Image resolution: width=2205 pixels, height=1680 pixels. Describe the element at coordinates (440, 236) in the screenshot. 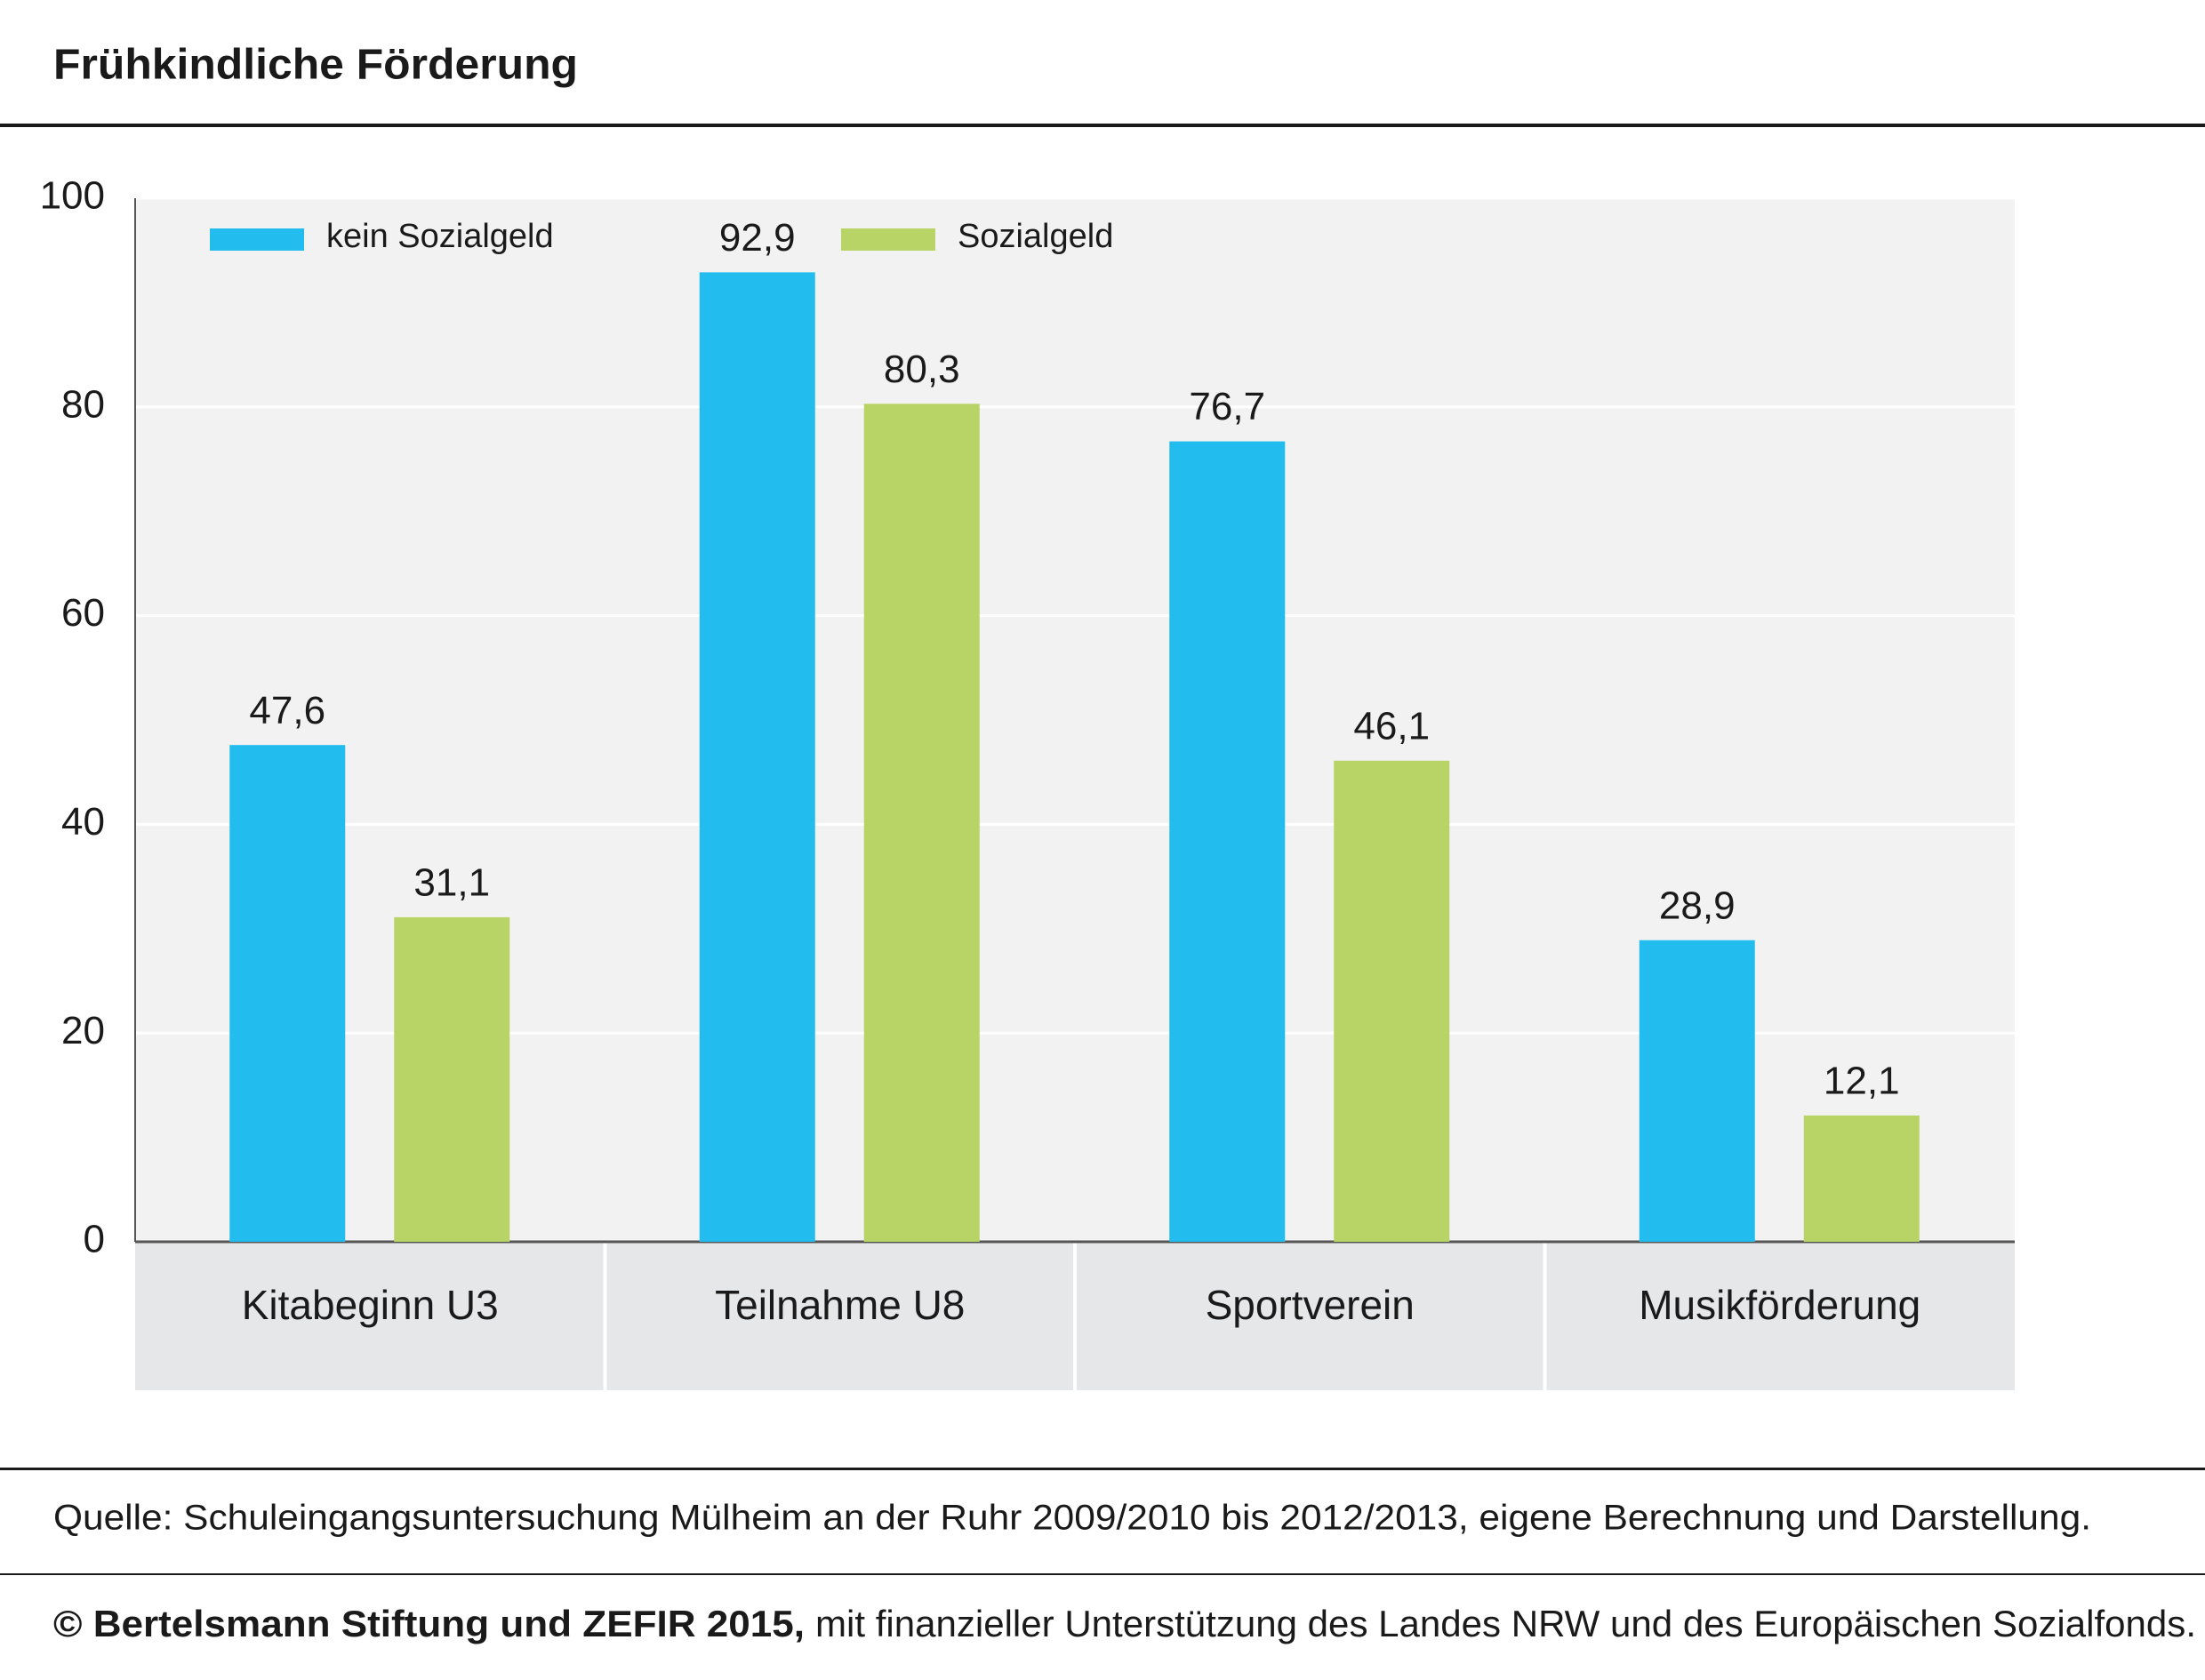

I see `legend-label: kein Sozialgeld` at that location.